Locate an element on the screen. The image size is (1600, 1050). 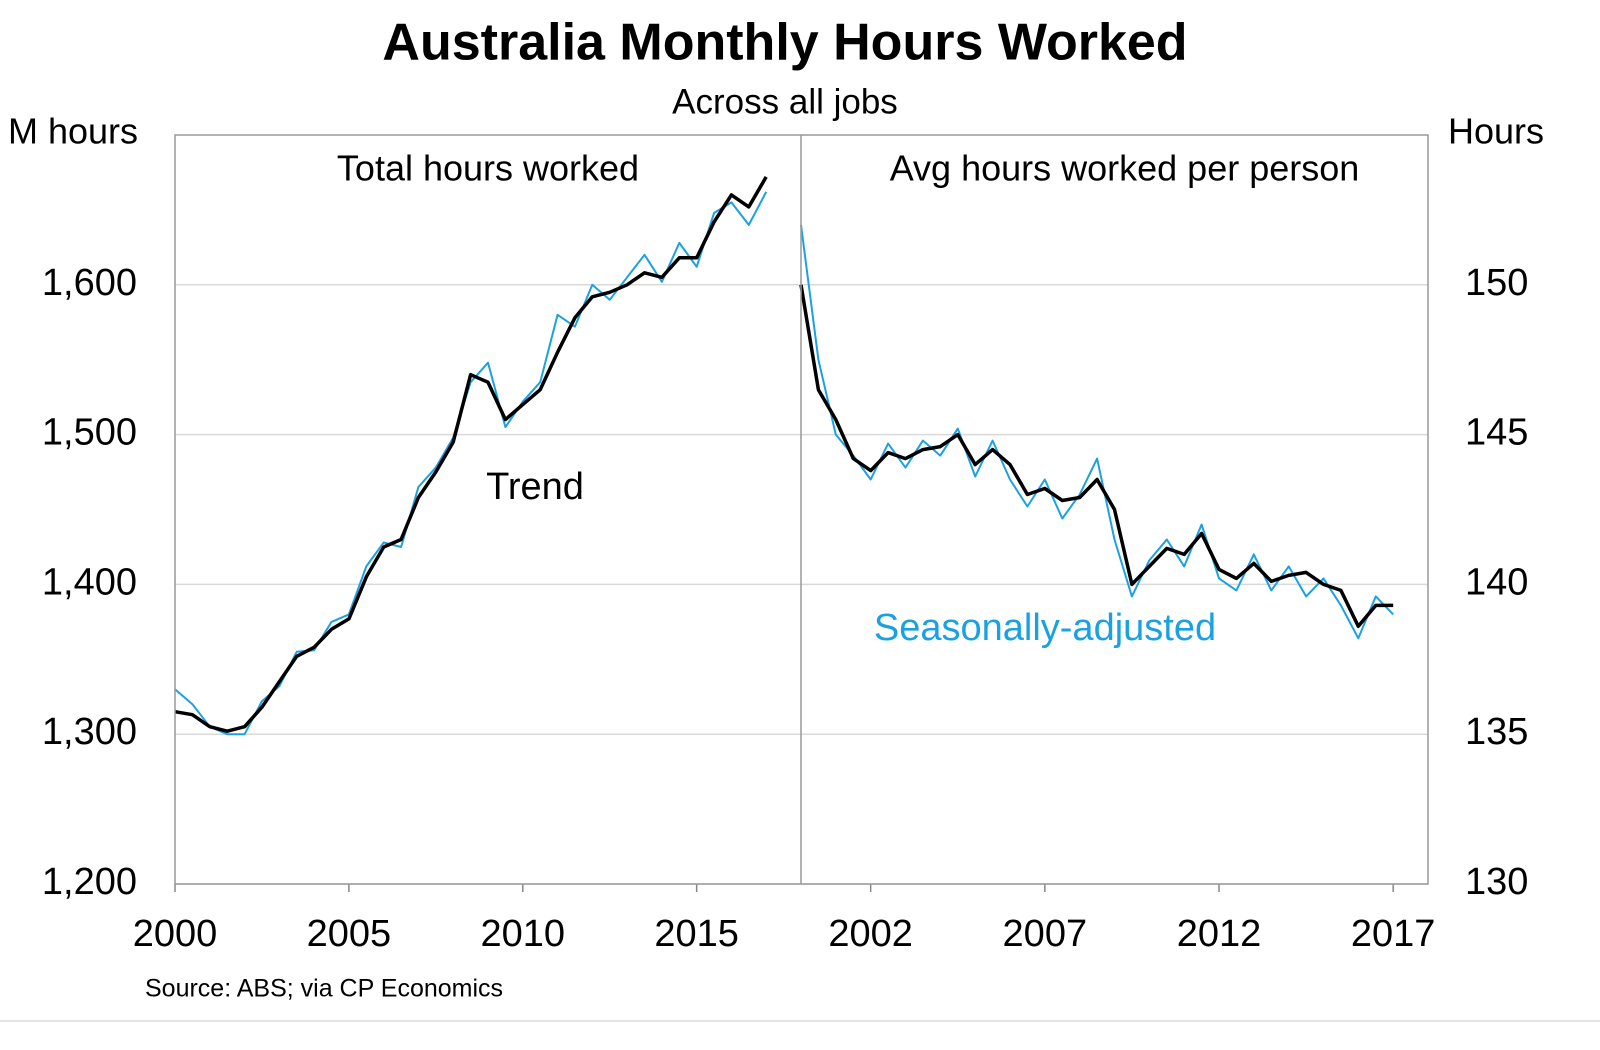
y-tick-label: 1,600 is located at coordinates (89, 283).